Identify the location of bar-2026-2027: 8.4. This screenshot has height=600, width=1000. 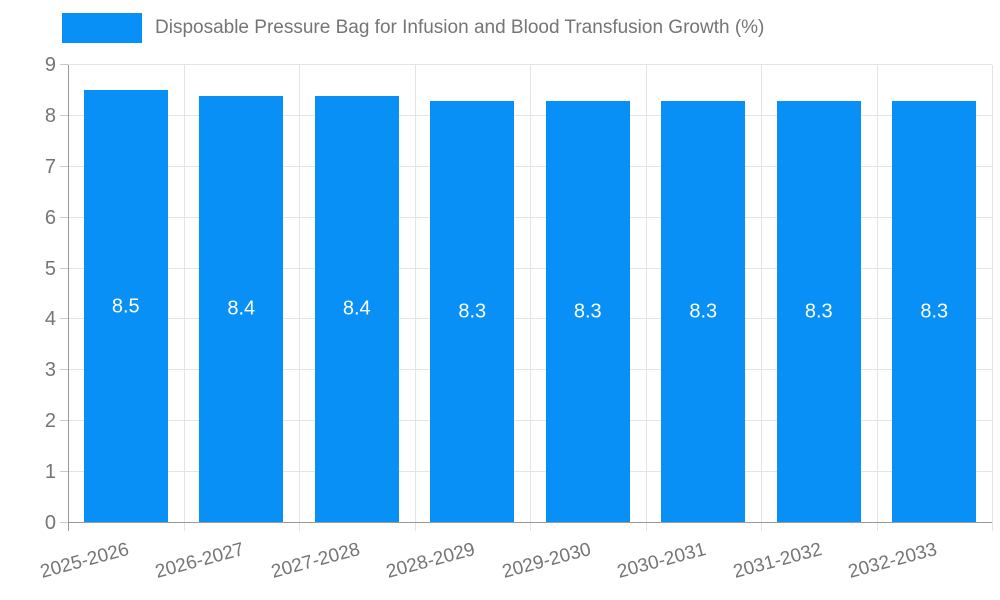
(241, 309).